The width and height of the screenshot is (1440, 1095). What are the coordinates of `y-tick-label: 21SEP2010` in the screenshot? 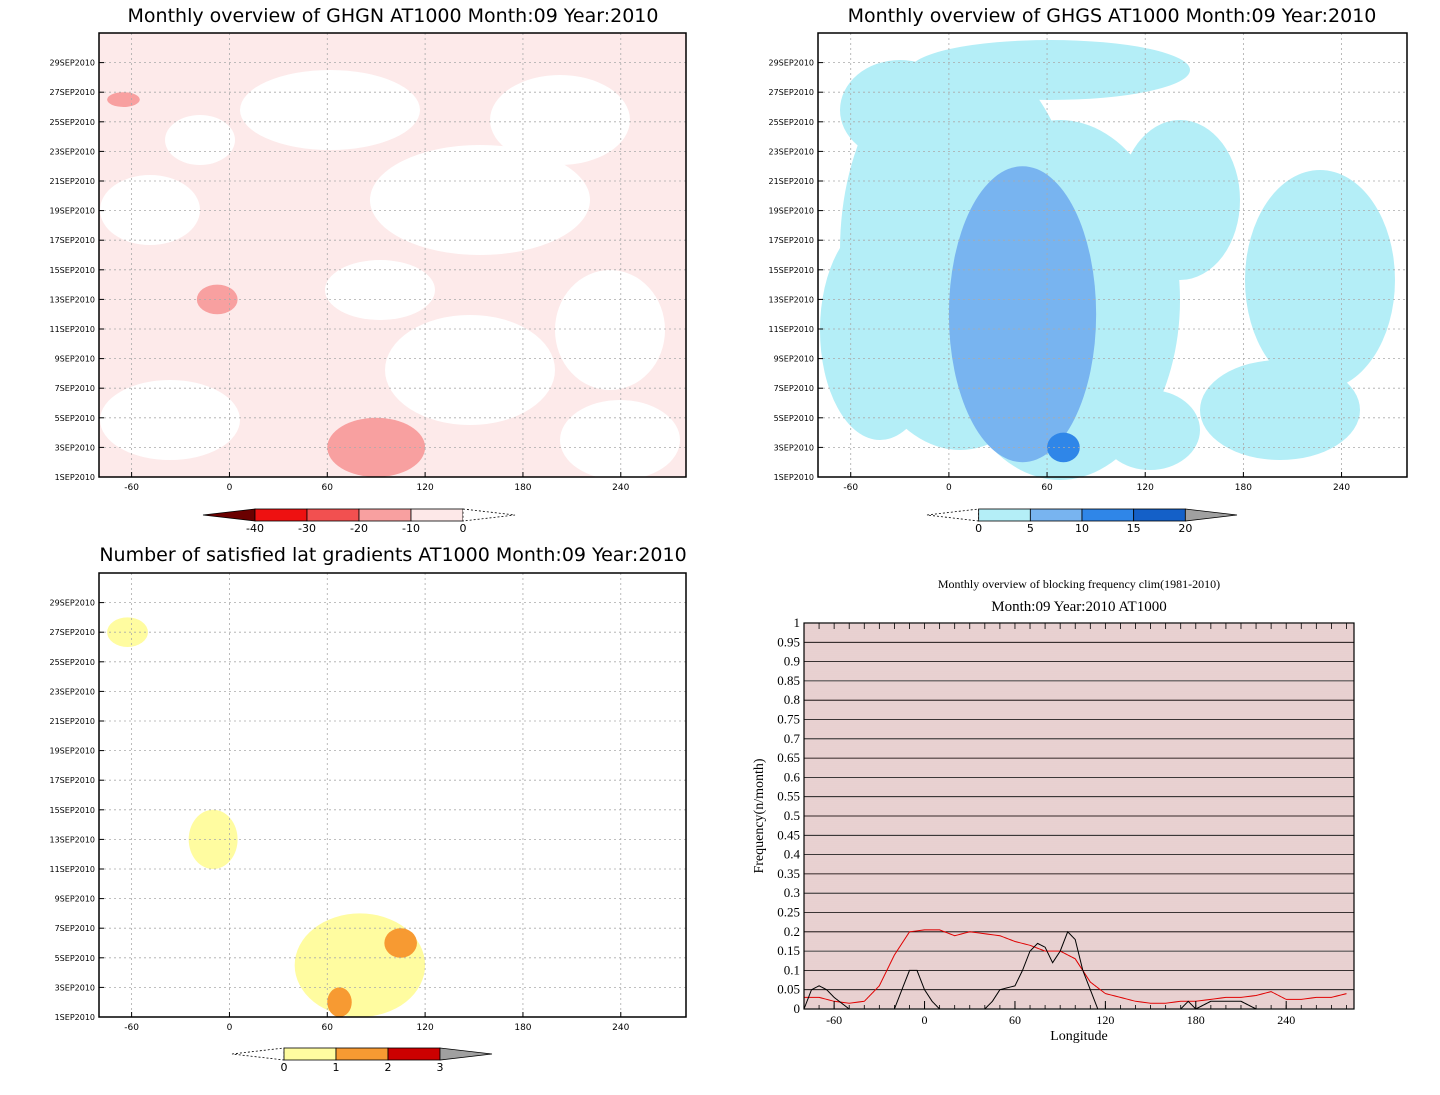 It's located at (73, 181).